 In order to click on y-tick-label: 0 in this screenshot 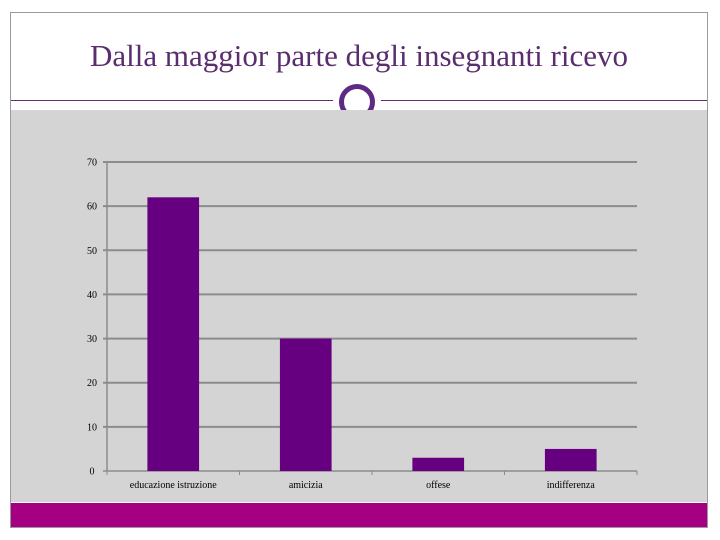, I will do `click(92, 472)`.